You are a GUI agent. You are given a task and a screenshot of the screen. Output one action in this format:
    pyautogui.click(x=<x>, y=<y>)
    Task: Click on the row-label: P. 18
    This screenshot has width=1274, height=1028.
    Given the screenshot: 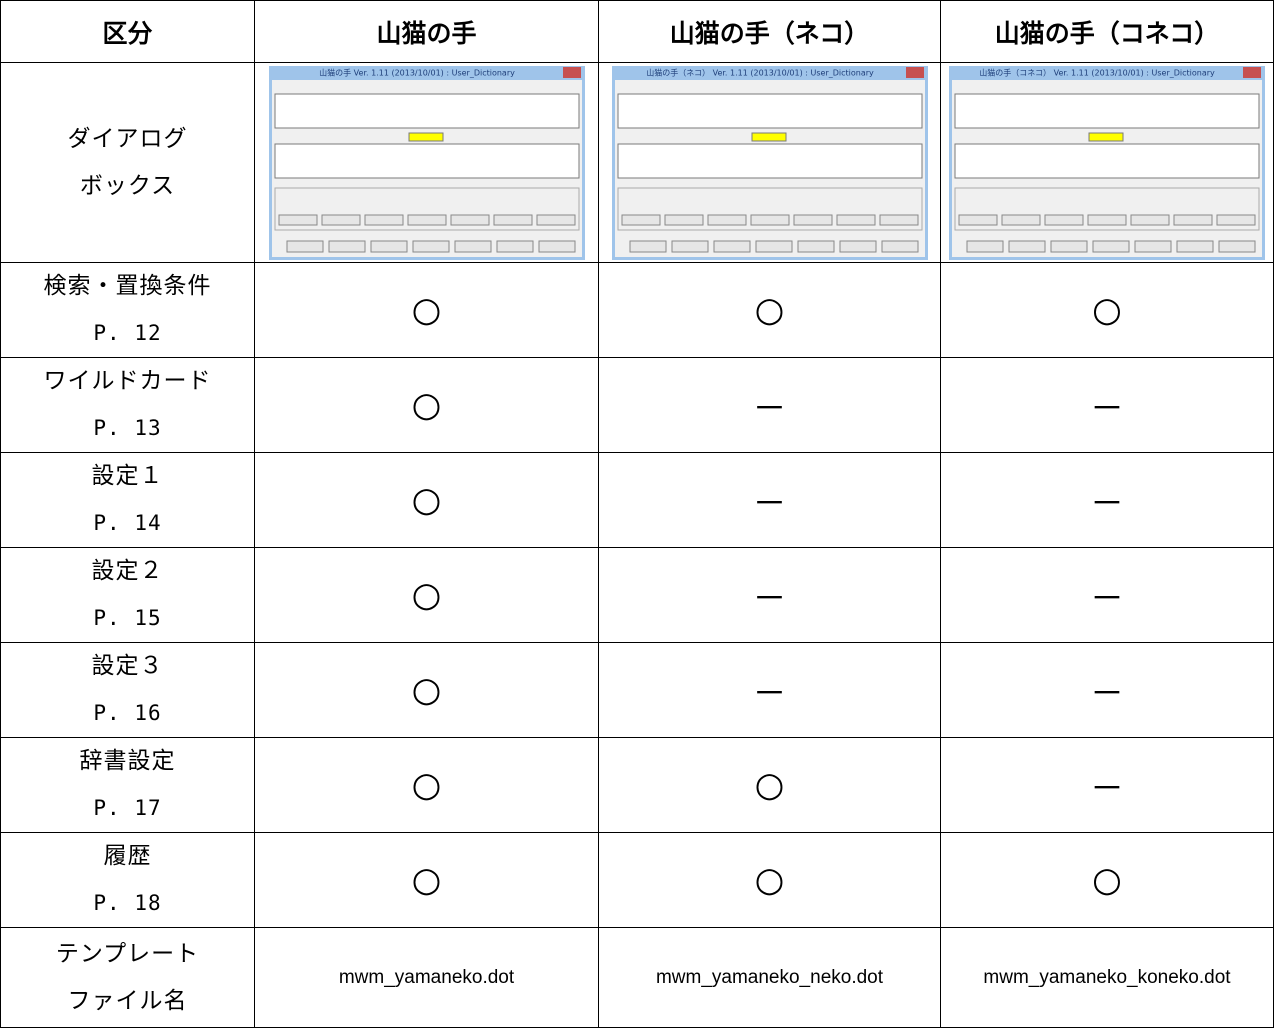 What is the action you would take?
    pyautogui.click(x=127, y=903)
    